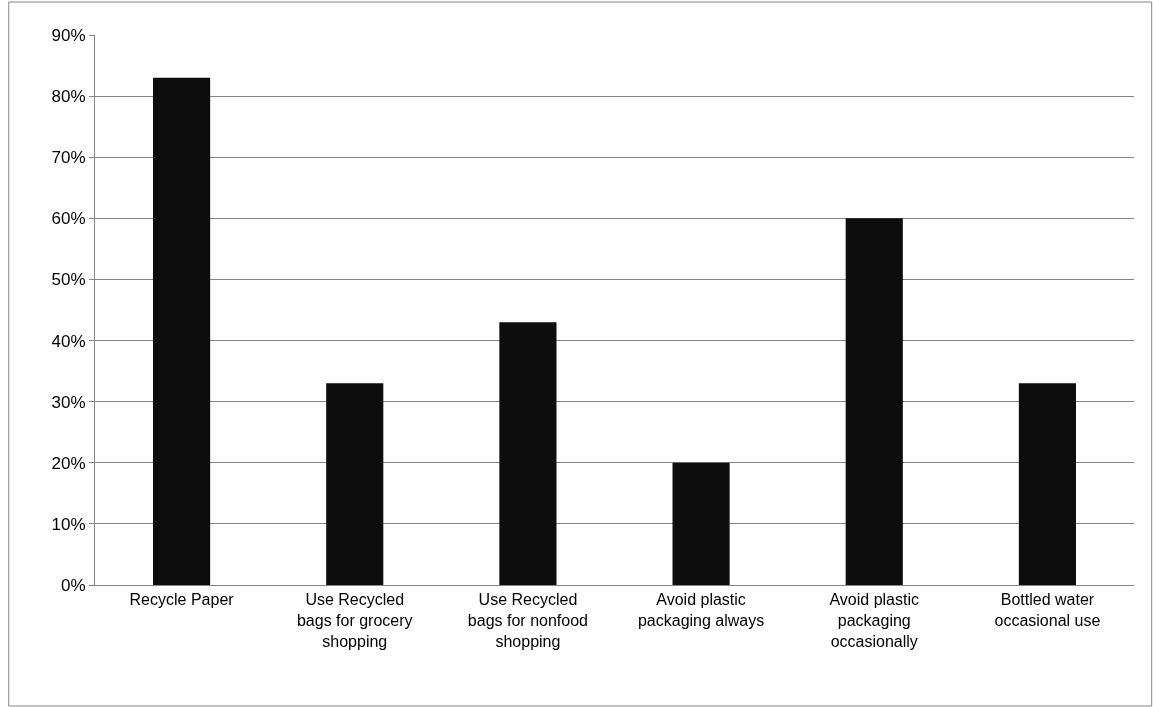  What do you see at coordinates (68, 97) in the screenshot?
I see `y-tick-label: 80%` at bounding box center [68, 97].